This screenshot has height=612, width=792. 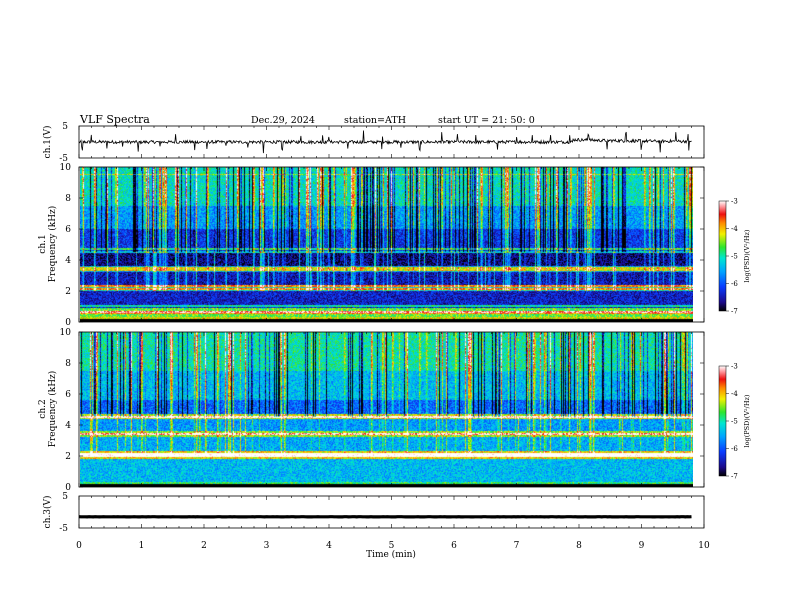 What do you see at coordinates (114, 119) in the screenshot?
I see `figure-title: VLF Spectra` at bounding box center [114, 119].